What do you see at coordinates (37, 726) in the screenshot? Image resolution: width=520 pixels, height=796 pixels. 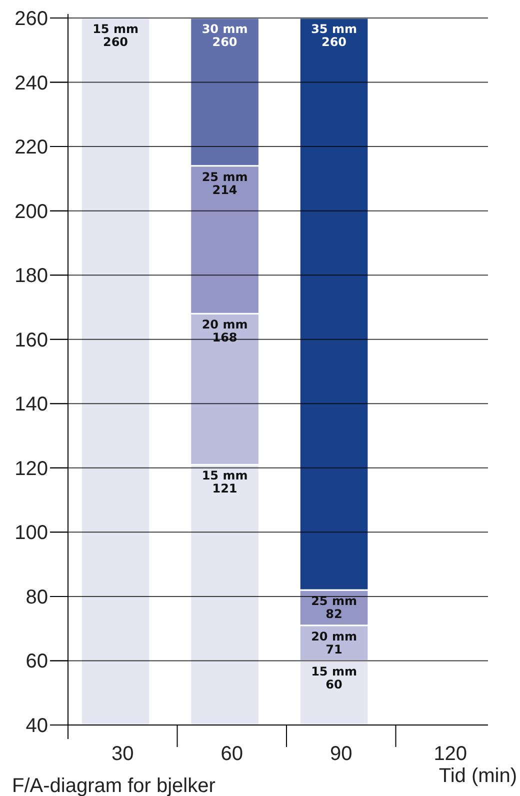 I see `y-tick-label: 40` at bounding box center [37, 726].